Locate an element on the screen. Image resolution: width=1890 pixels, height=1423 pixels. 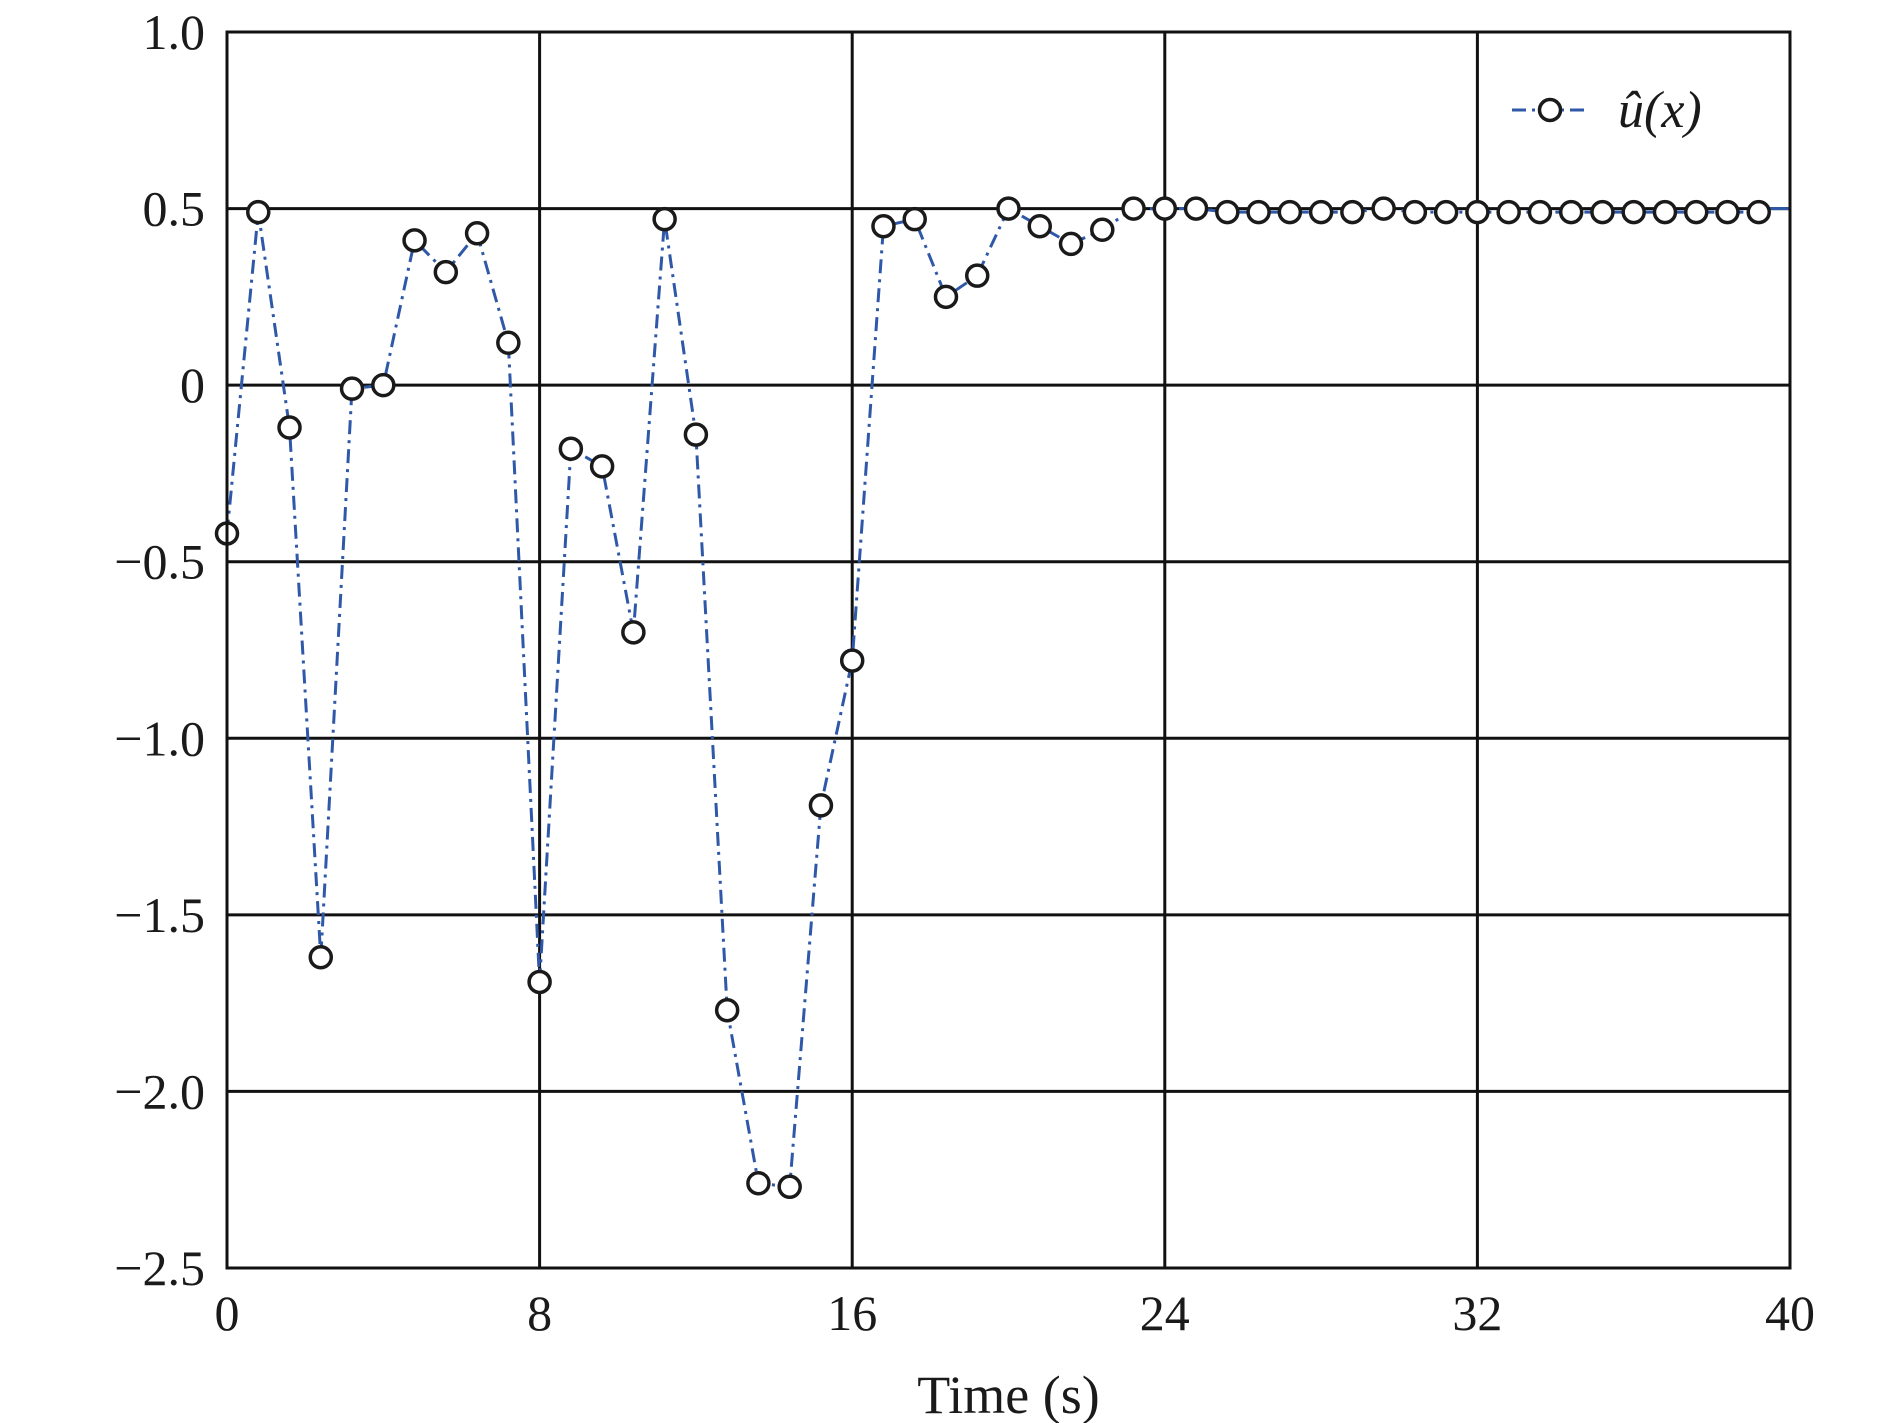
legend-marker-swatch is located at coordinates (1550, 110).